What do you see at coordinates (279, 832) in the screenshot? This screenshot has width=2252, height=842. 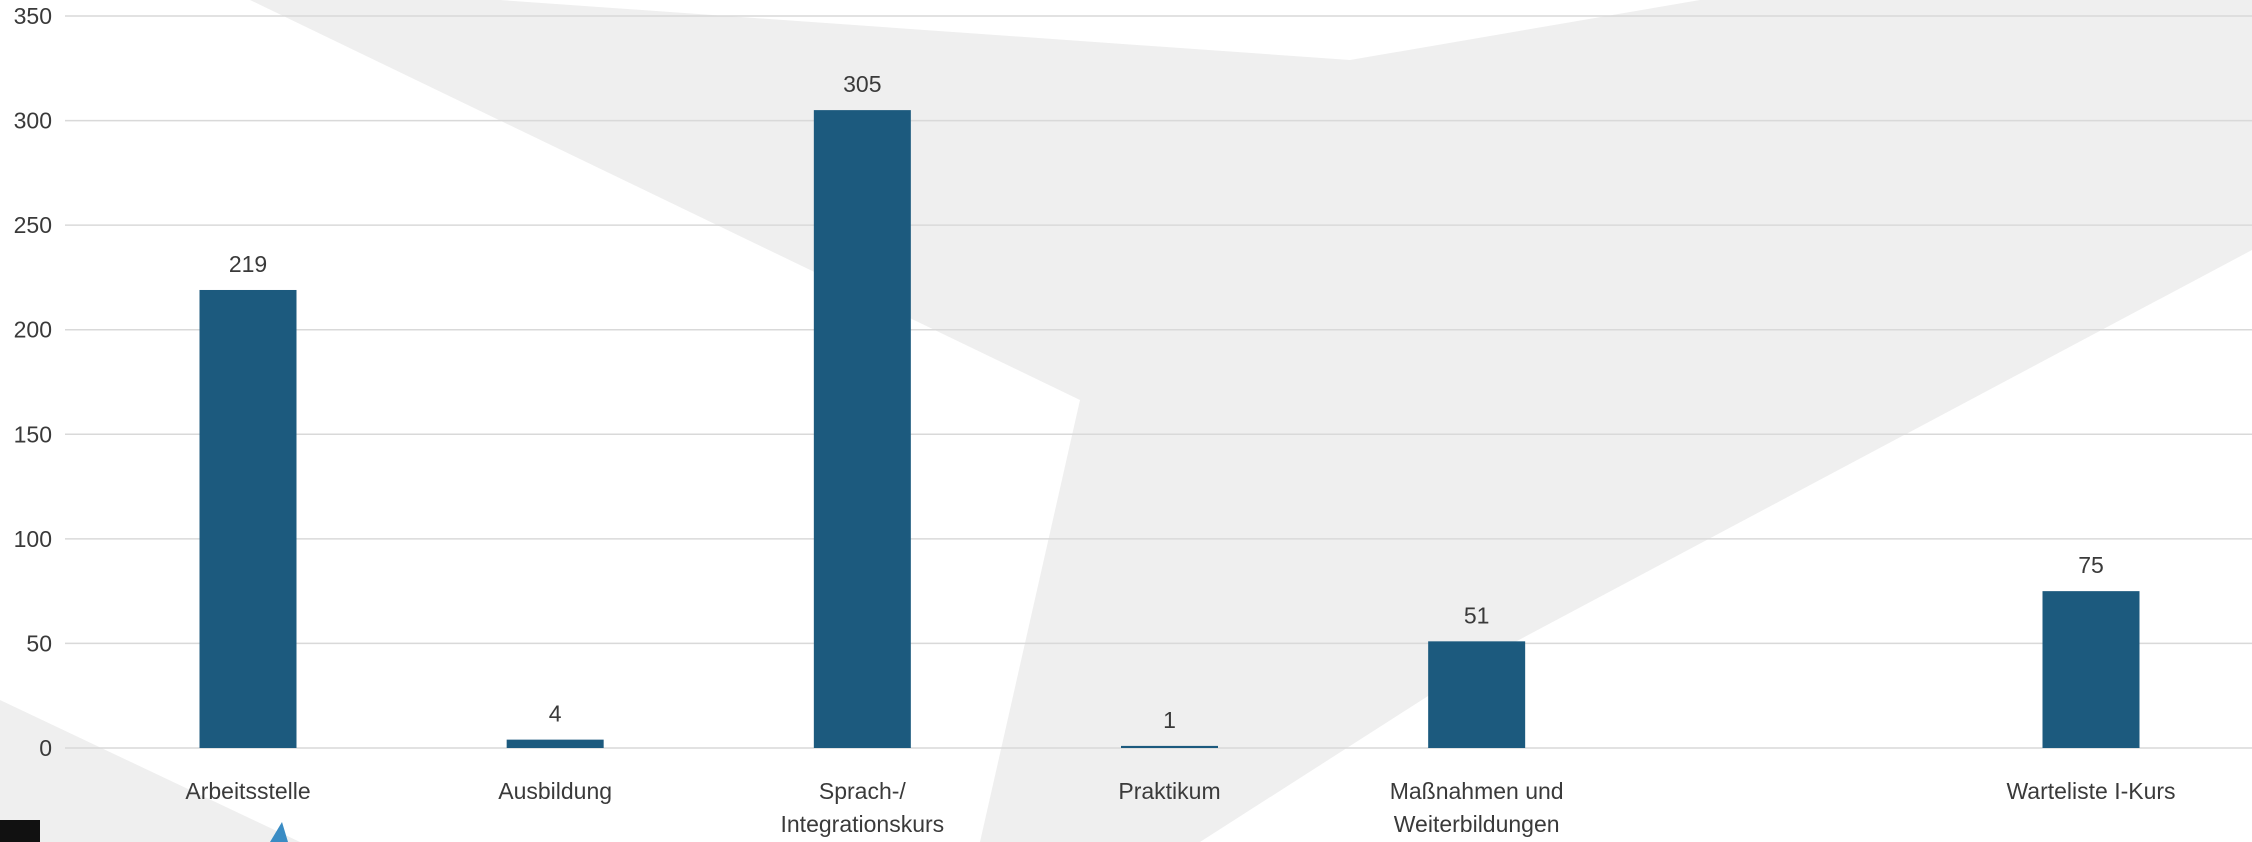 I see `logo-accent` at bounding box center [279, 832].